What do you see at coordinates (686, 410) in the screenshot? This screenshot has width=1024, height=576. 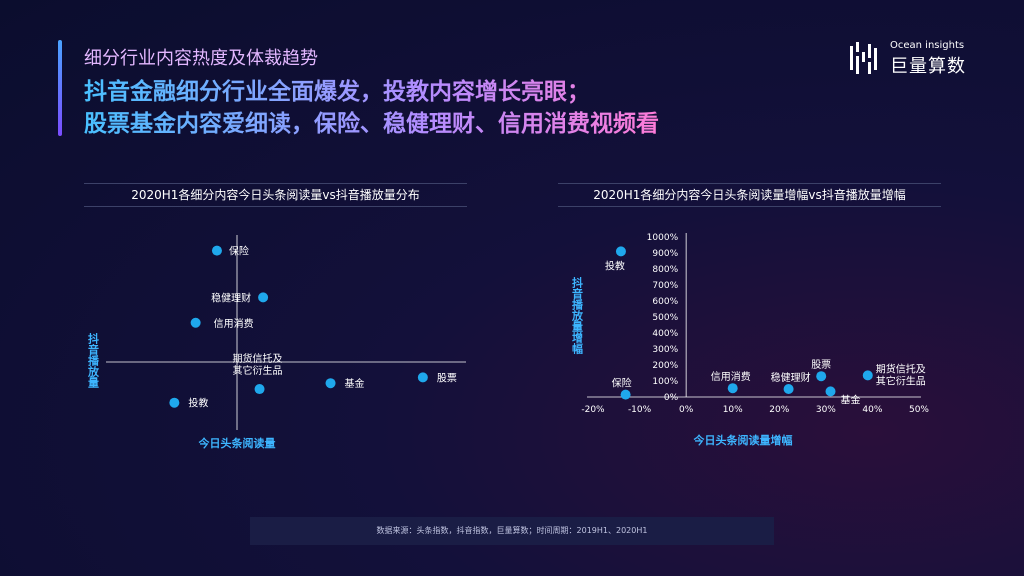 I see `chart-2-x-tick: 0%` at bounding box center [686, 410].